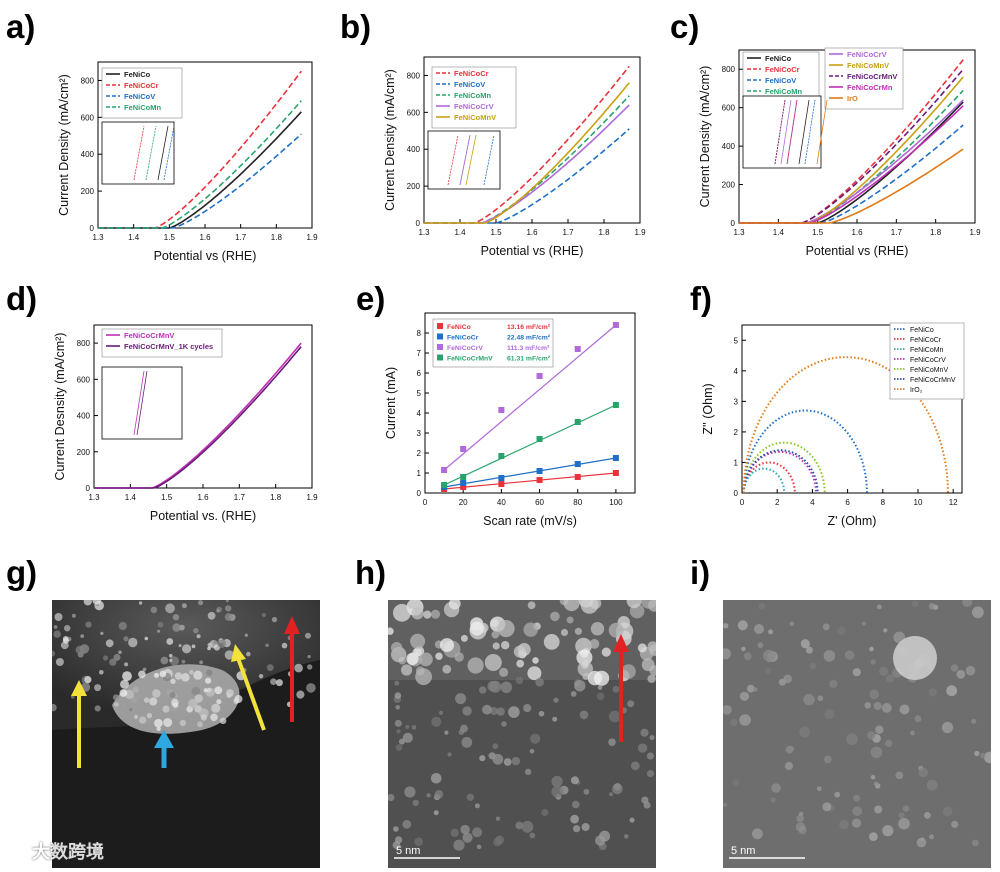 This screenshot has width=1000, height=872. I want to click on x-tick-label: 1.7, so click(568, 232).